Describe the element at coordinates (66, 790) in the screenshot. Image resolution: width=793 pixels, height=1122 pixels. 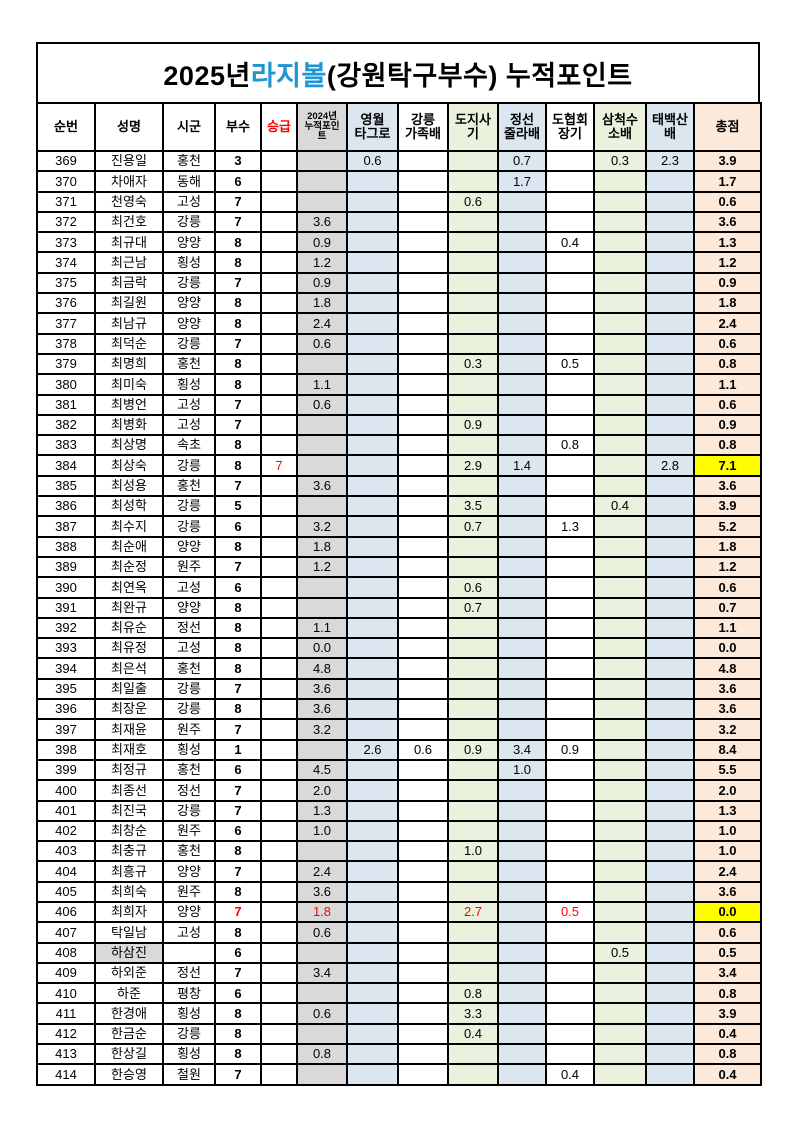
I see `cell-no: 400` at that location.